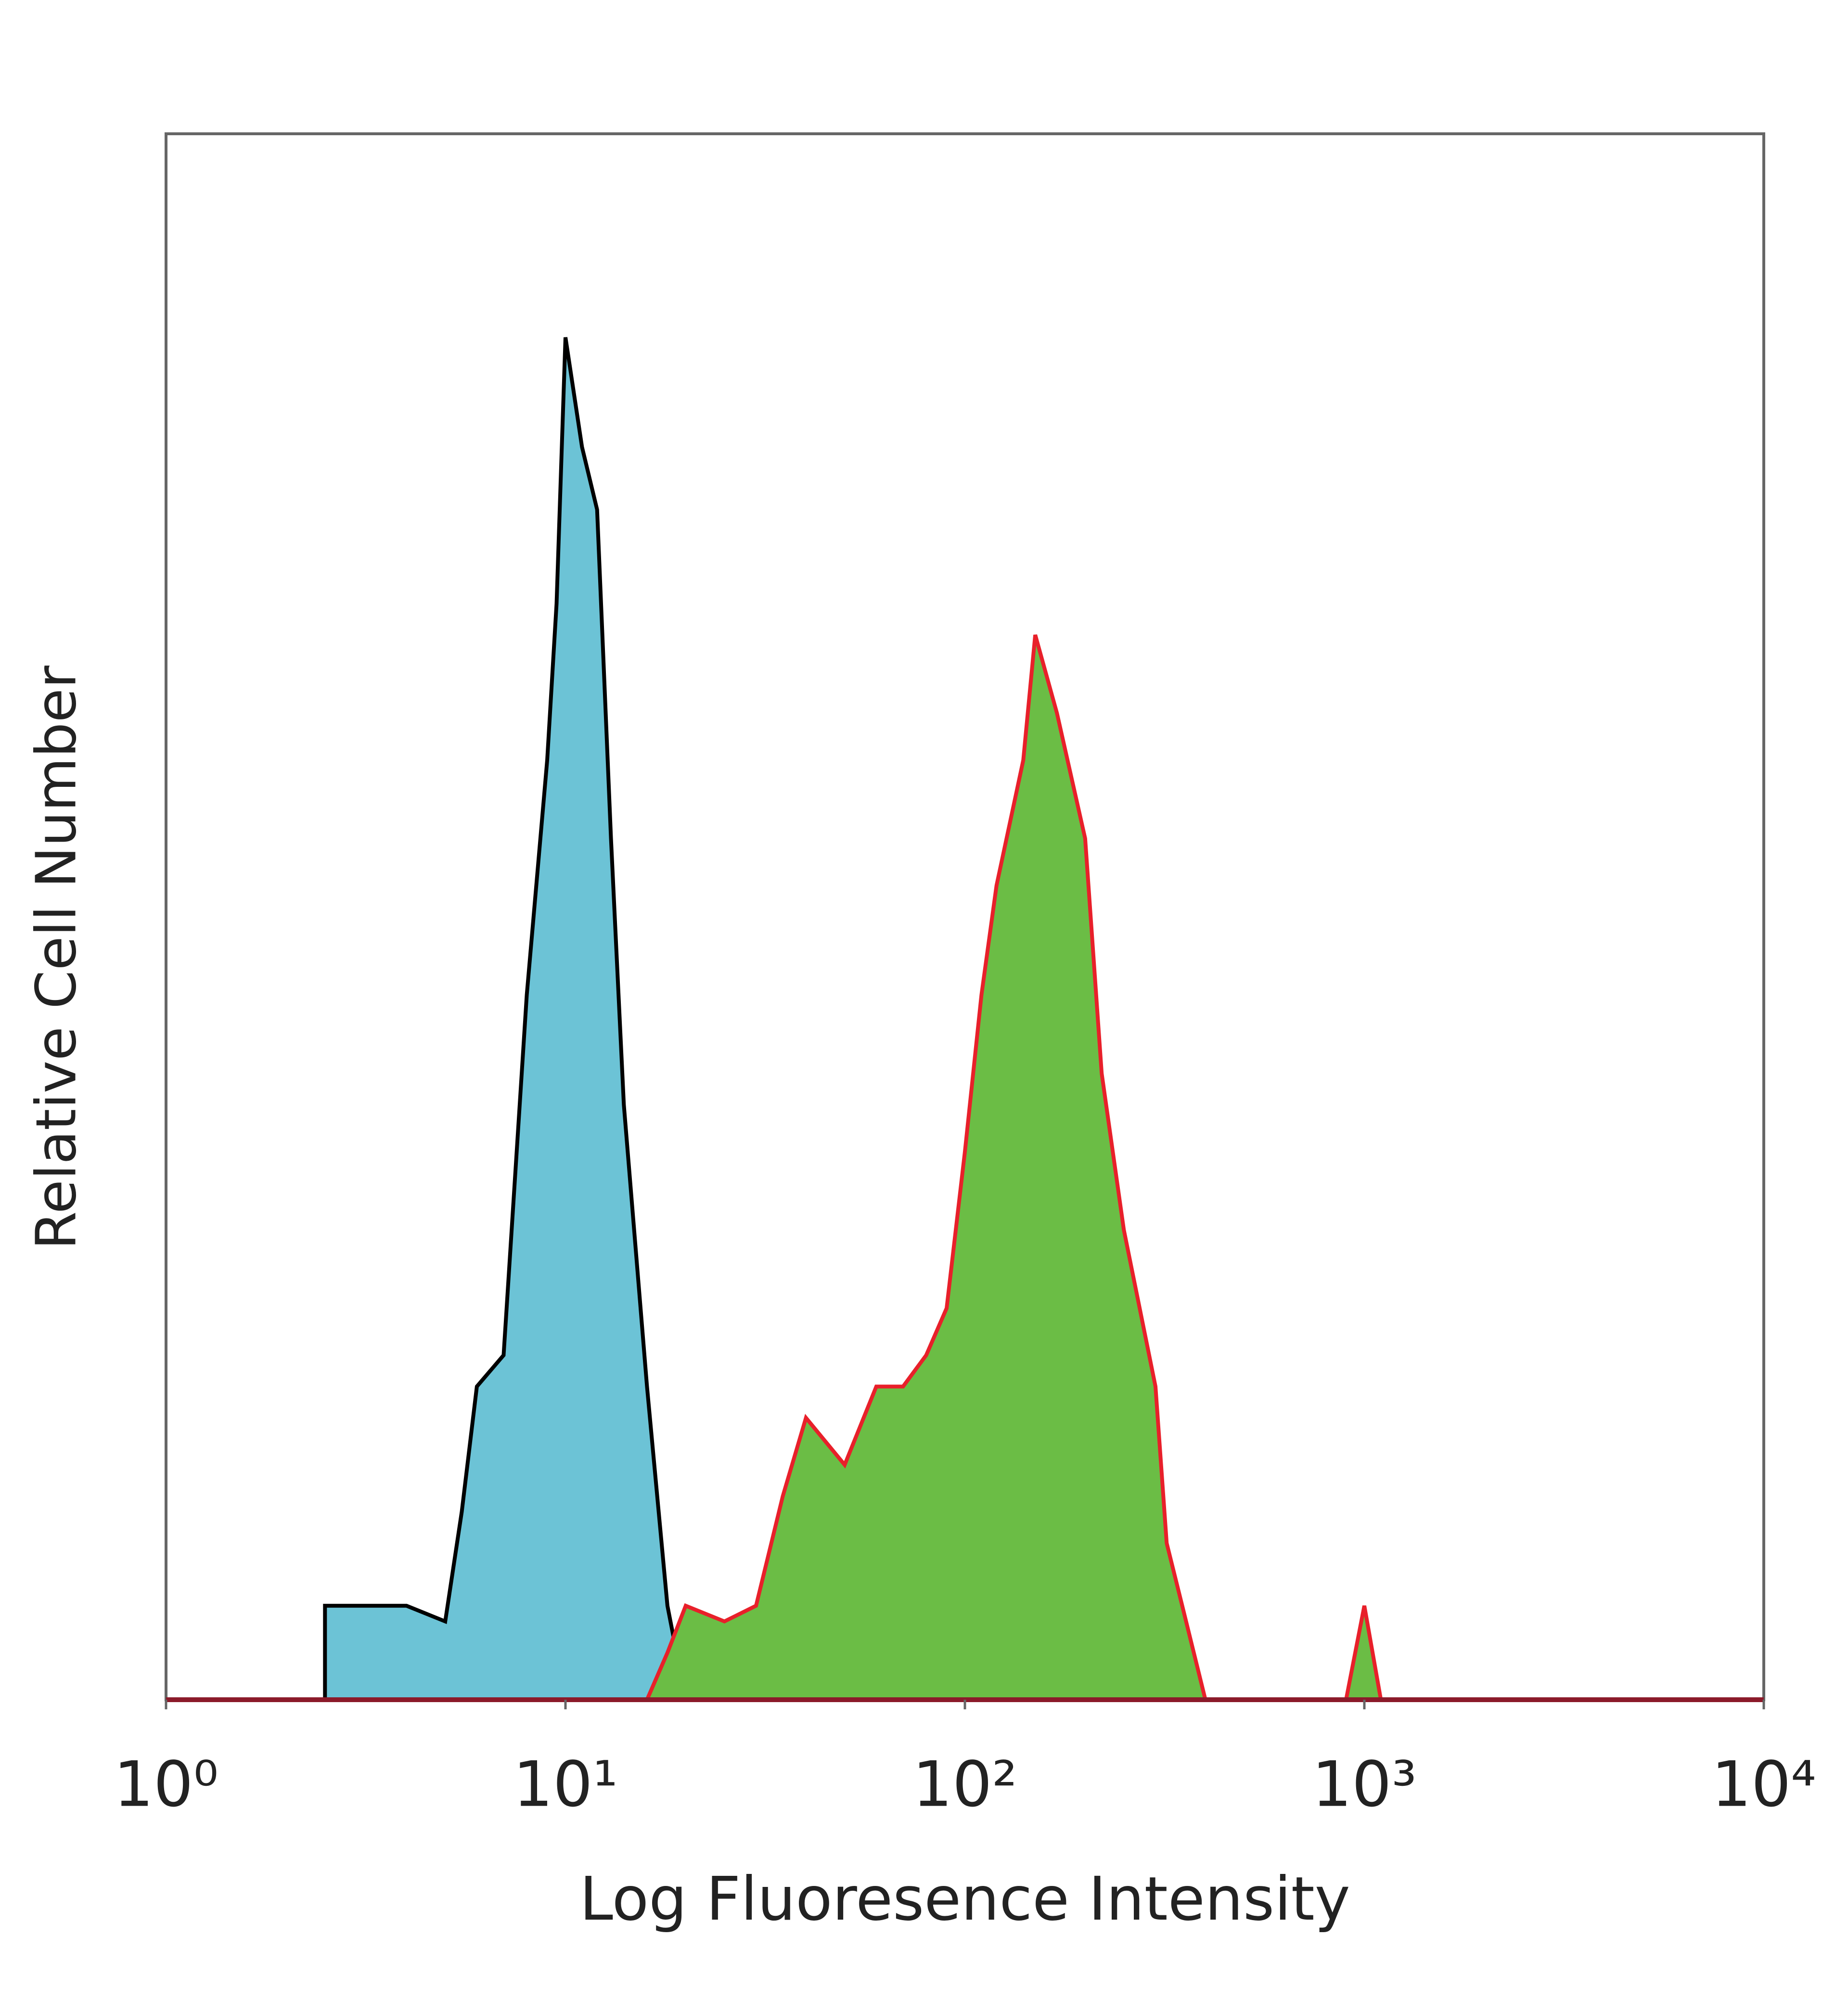 Image resolution: width=1848 pixels, height=2000 pixels. I want to click on y-axis-title: Relative Cell Number, so click(57, 957).